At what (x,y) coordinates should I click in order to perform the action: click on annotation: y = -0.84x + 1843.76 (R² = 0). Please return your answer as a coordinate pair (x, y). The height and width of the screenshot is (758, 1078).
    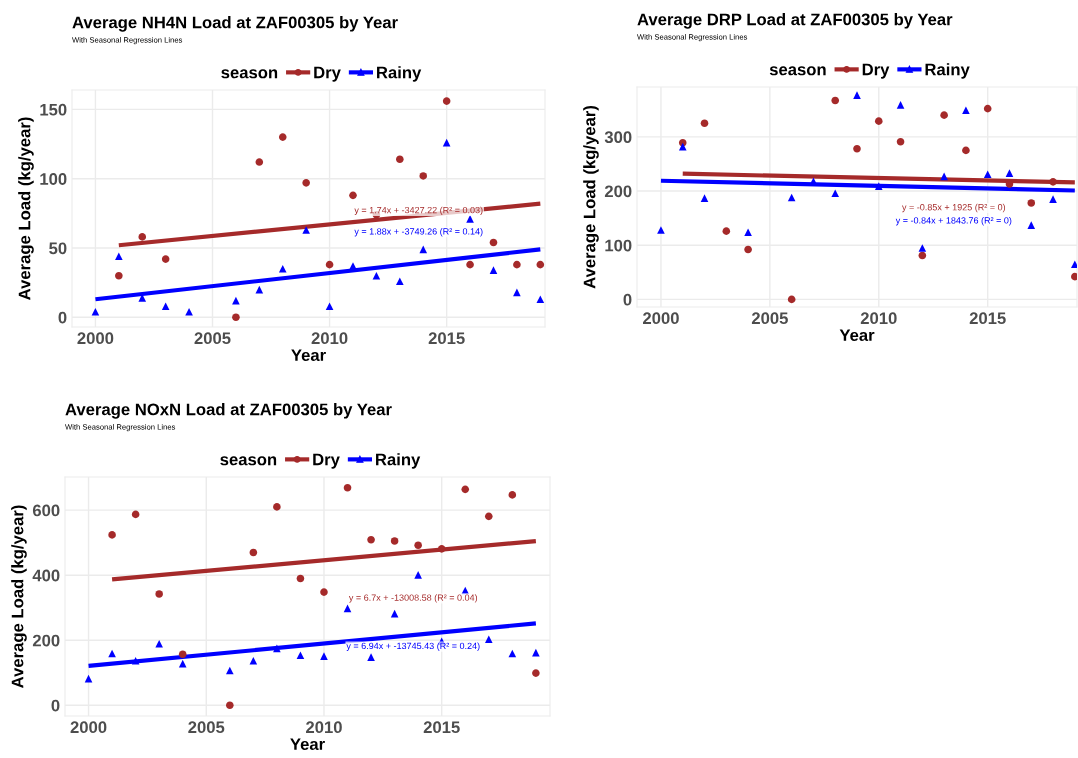
    Looking at the image, I should click on (953, 221).